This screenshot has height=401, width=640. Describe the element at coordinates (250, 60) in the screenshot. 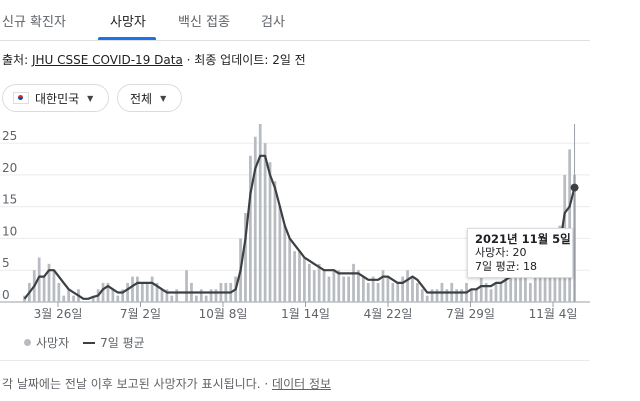

I see `last-updated: 최종 업데이트: 2일 전` at that location.